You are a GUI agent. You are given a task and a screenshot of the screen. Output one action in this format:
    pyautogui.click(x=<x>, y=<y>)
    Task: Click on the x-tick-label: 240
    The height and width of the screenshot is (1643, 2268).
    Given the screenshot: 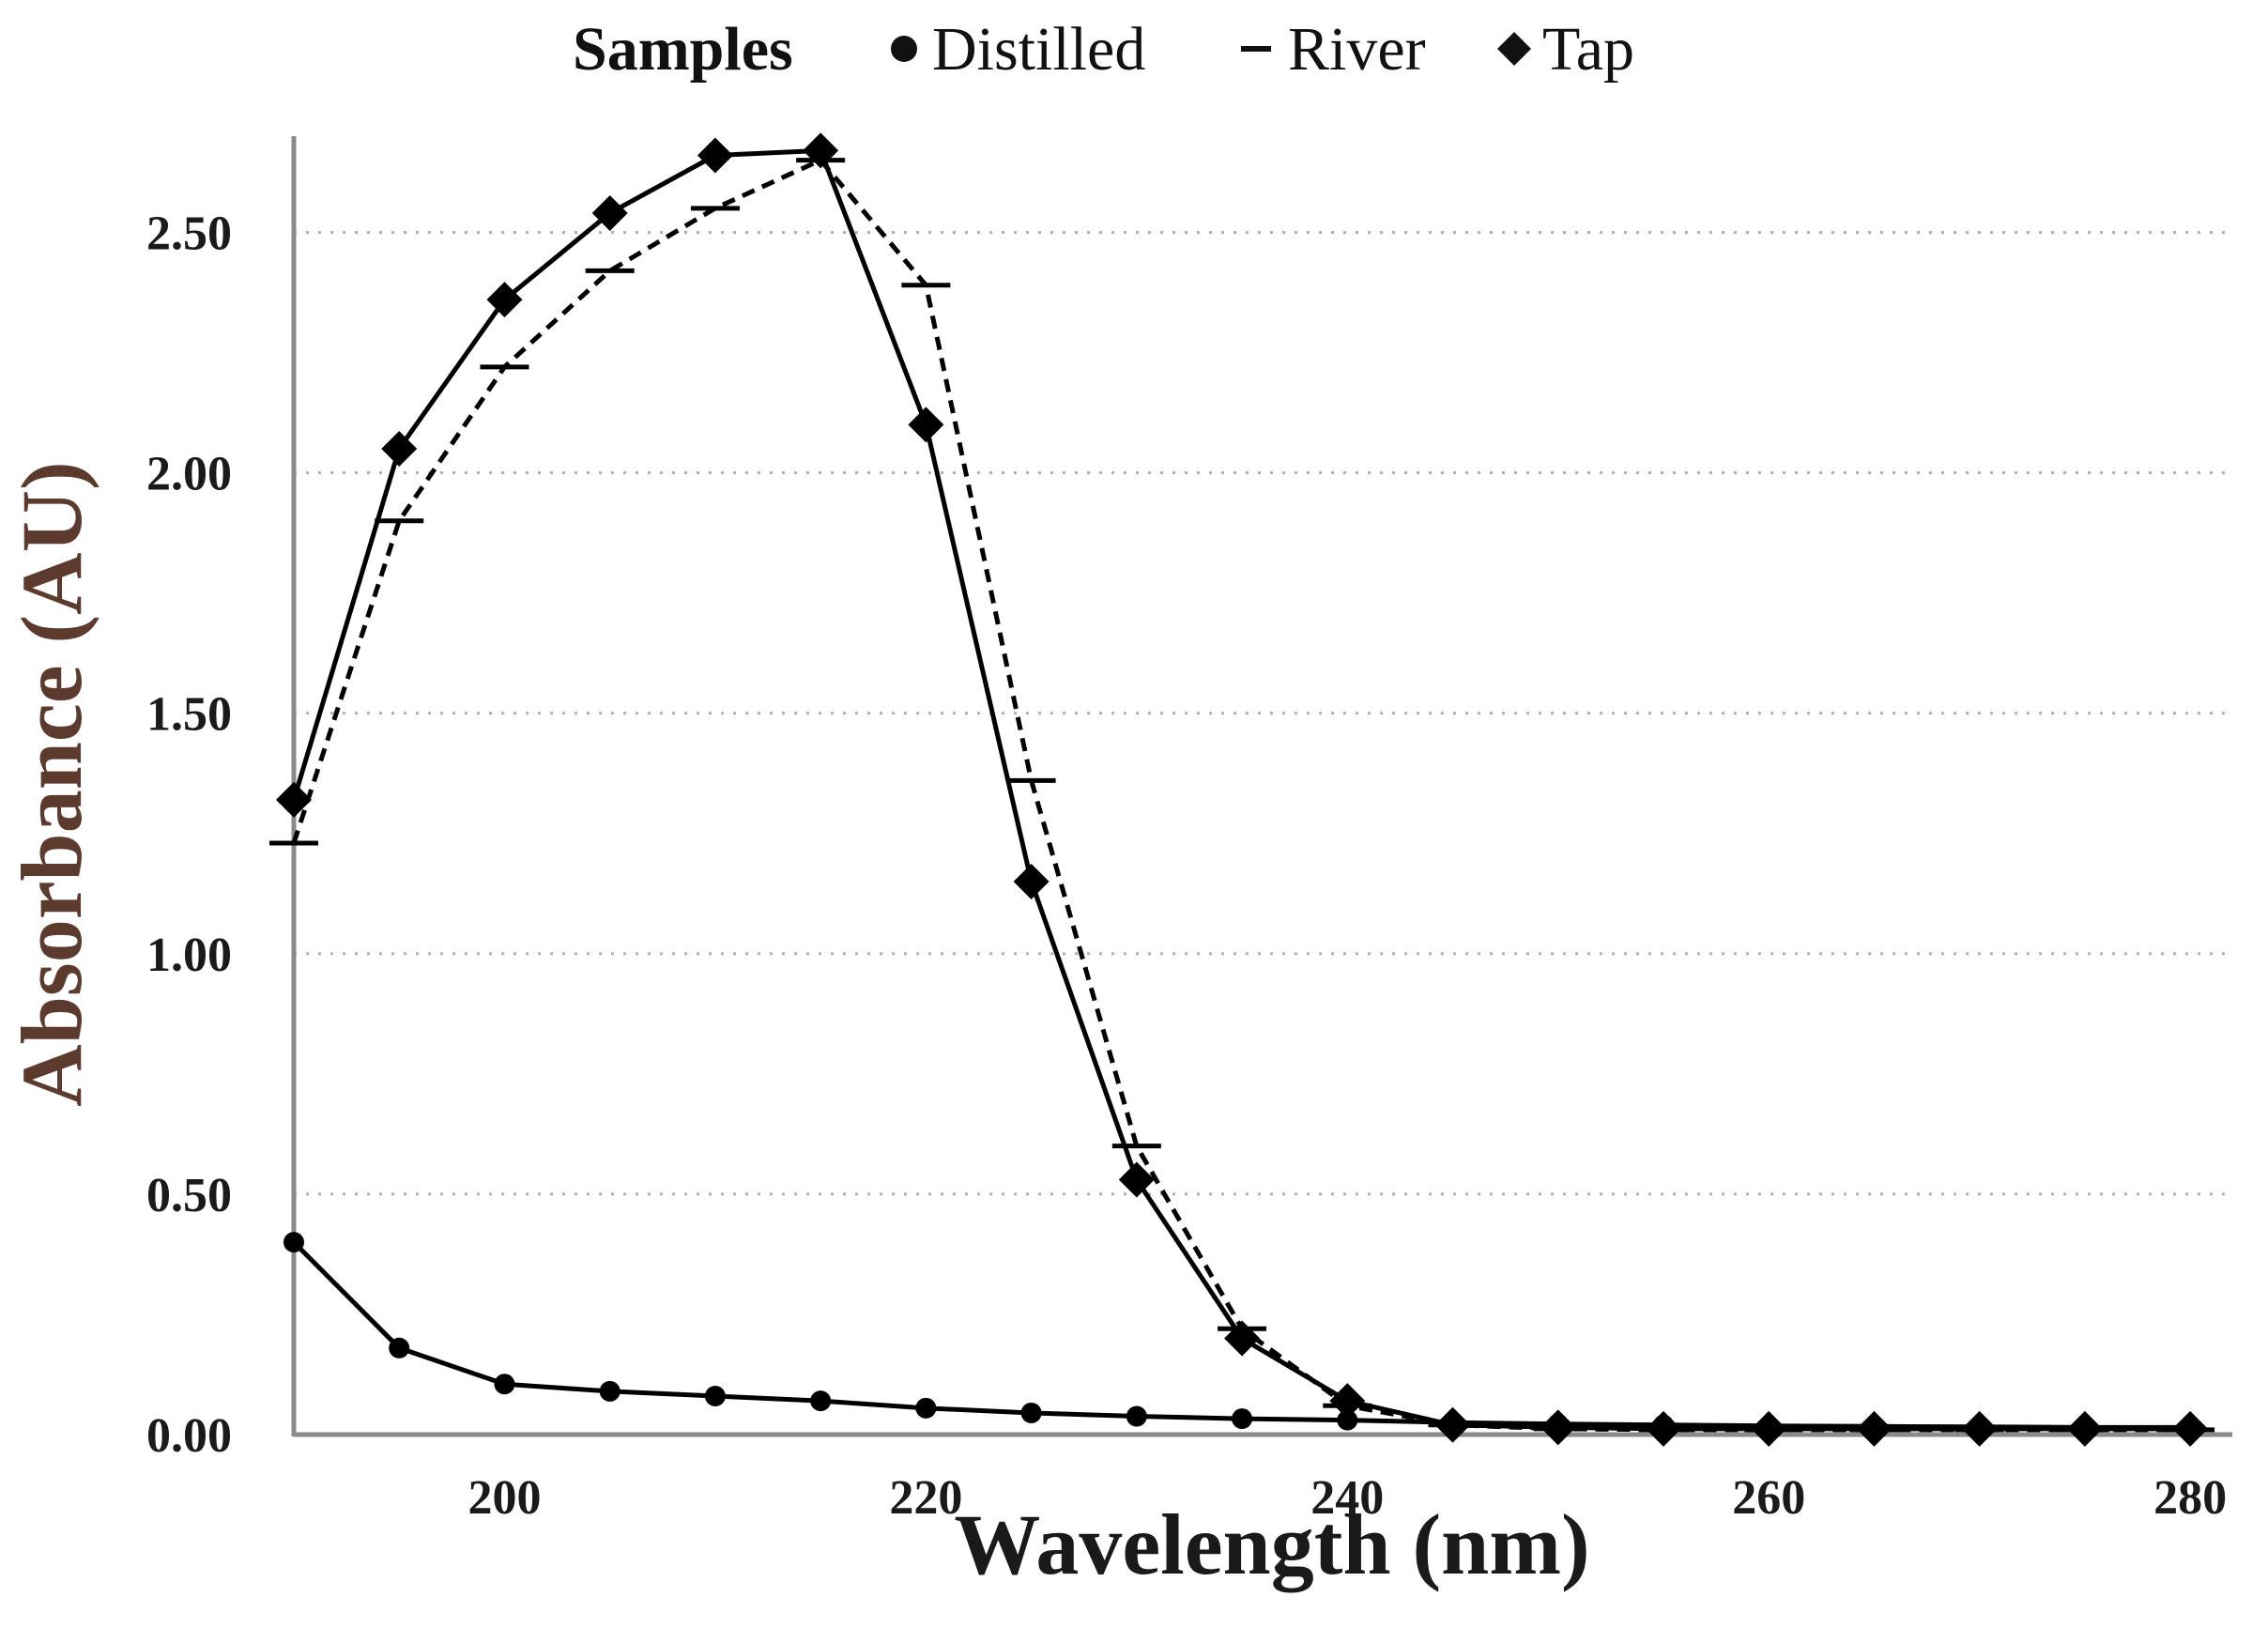 What is the action you would take?
    pyautogui.click(x=1347, y=1498)
    